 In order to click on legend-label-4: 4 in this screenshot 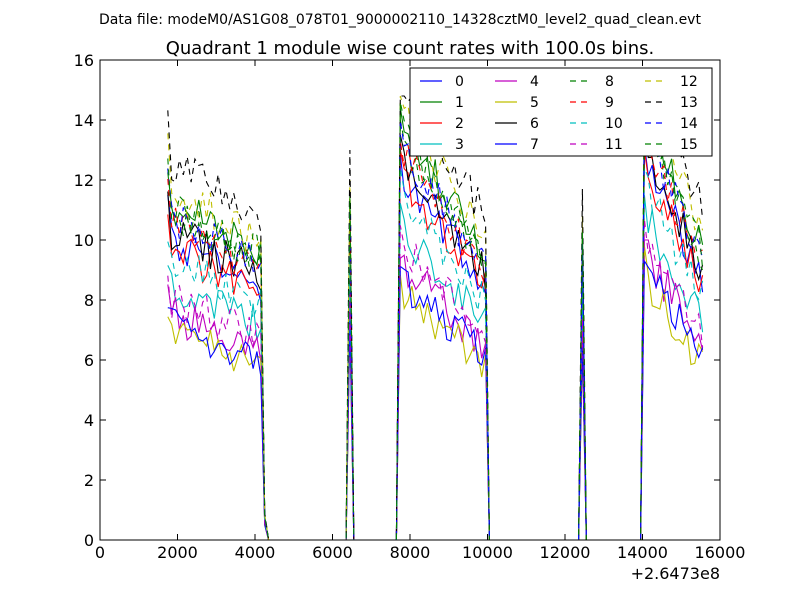, I will do `click(534, 82)`.